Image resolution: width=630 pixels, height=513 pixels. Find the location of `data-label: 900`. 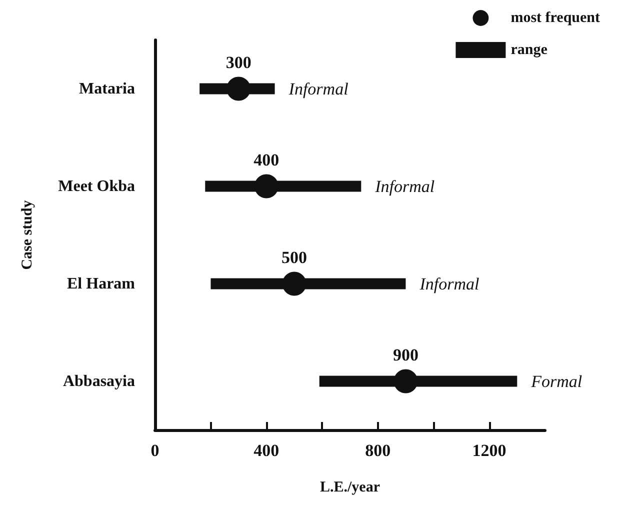

data-label: 900 is located at coordinates (405, 354).